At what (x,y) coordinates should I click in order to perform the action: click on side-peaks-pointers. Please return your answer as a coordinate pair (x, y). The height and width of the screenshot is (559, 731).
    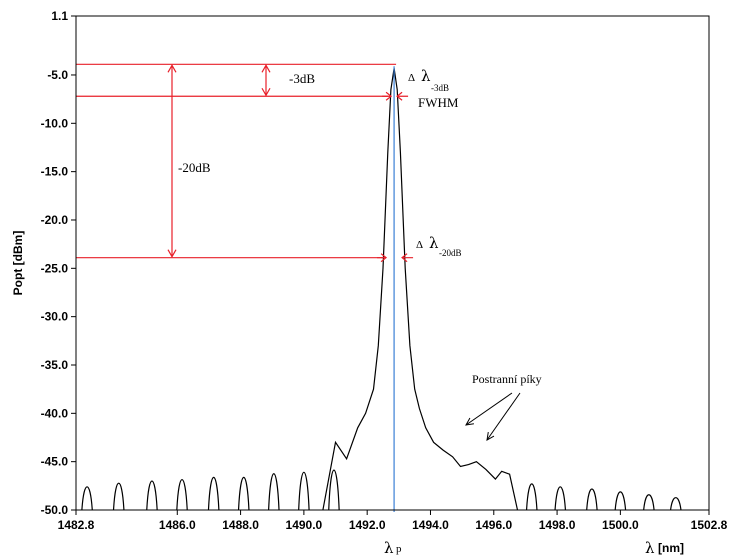
    Looking at the image, I should click on (493, 416).